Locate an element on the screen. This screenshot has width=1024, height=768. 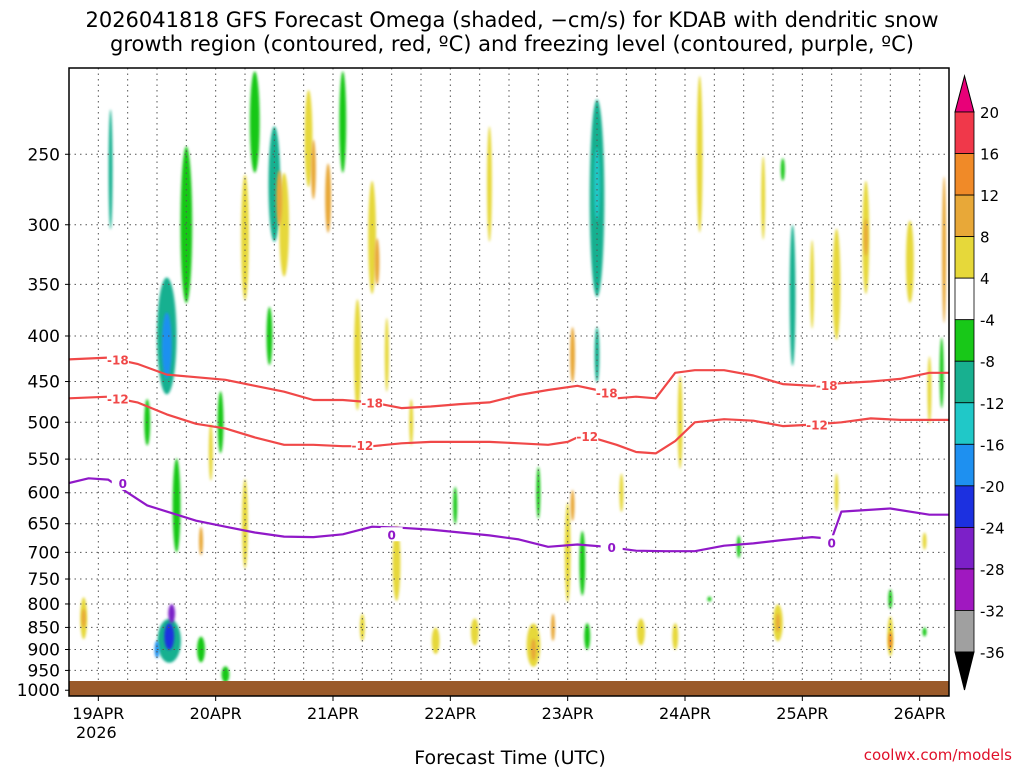
y-tick-label: 500 is located at coordinates (44, 423).